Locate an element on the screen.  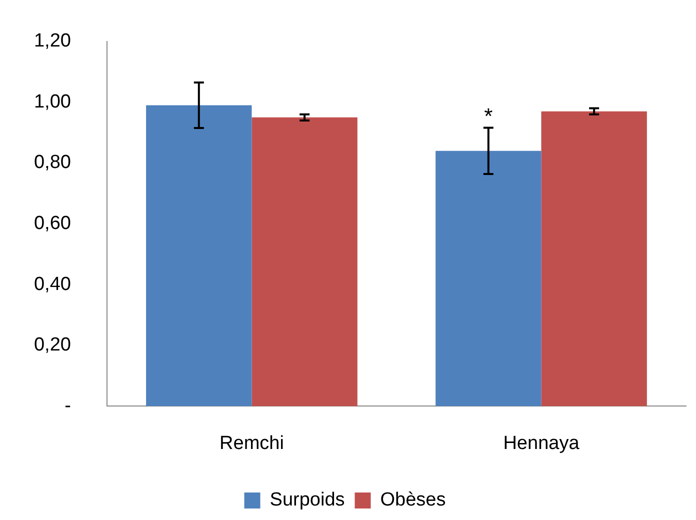
y-tick-label: 1,00 is located at coordinates (52, 101).